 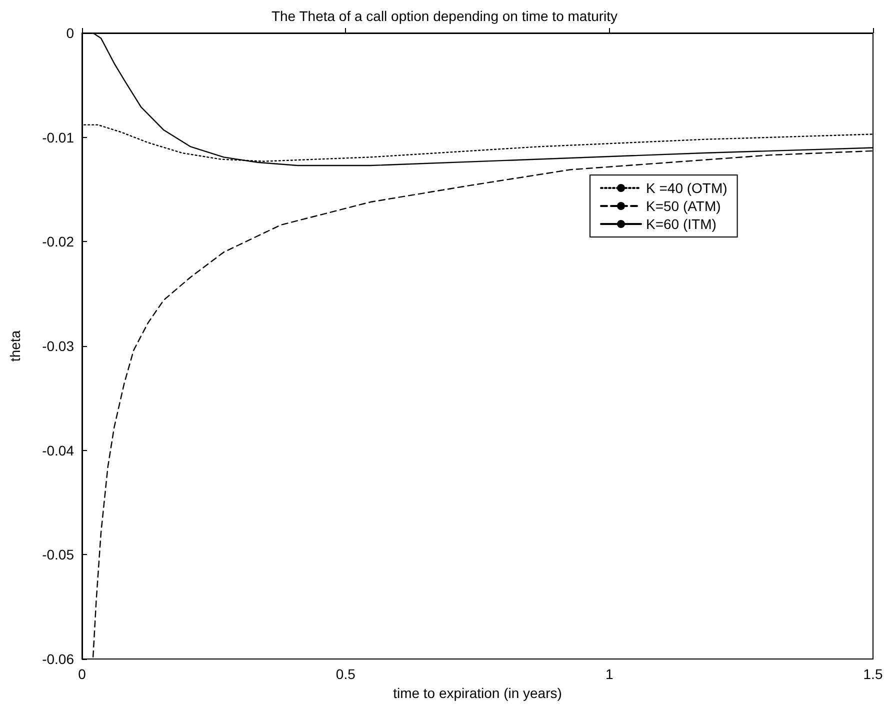 What do you see at coordinates (346, 674) in the screenshot?
I see `x-tick-label: 0.5` at bounding box center [346, 674].